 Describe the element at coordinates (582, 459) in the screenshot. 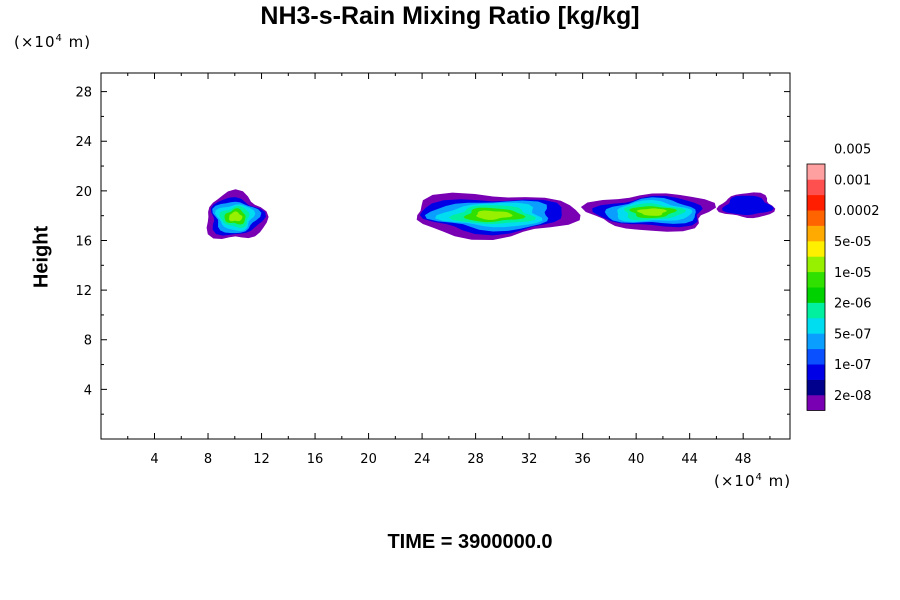

I see `x-tick-label: 36` at that location.